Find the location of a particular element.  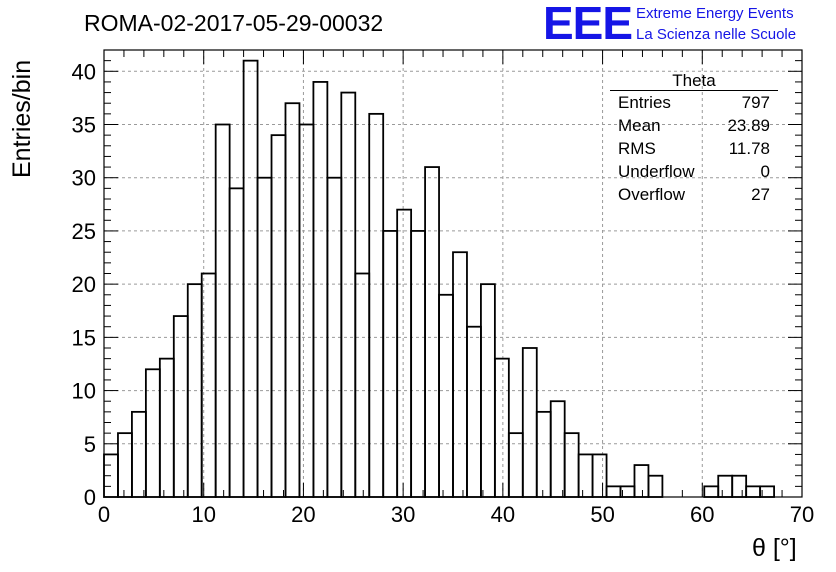

stats-title: Theta is located at coordinates (694, 81).